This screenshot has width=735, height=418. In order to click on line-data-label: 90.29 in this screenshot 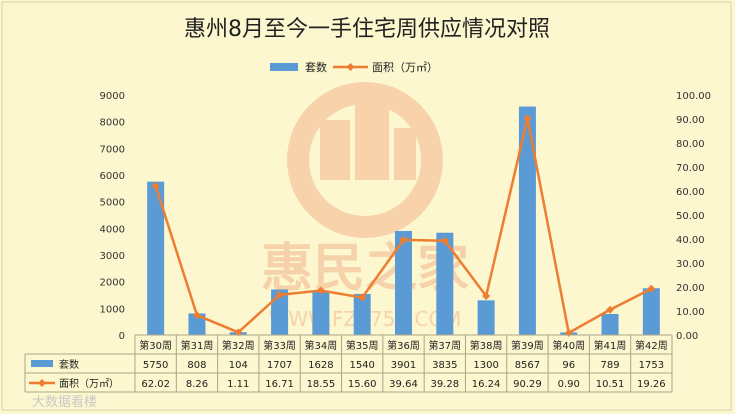, I will do `click(527, 384)`.